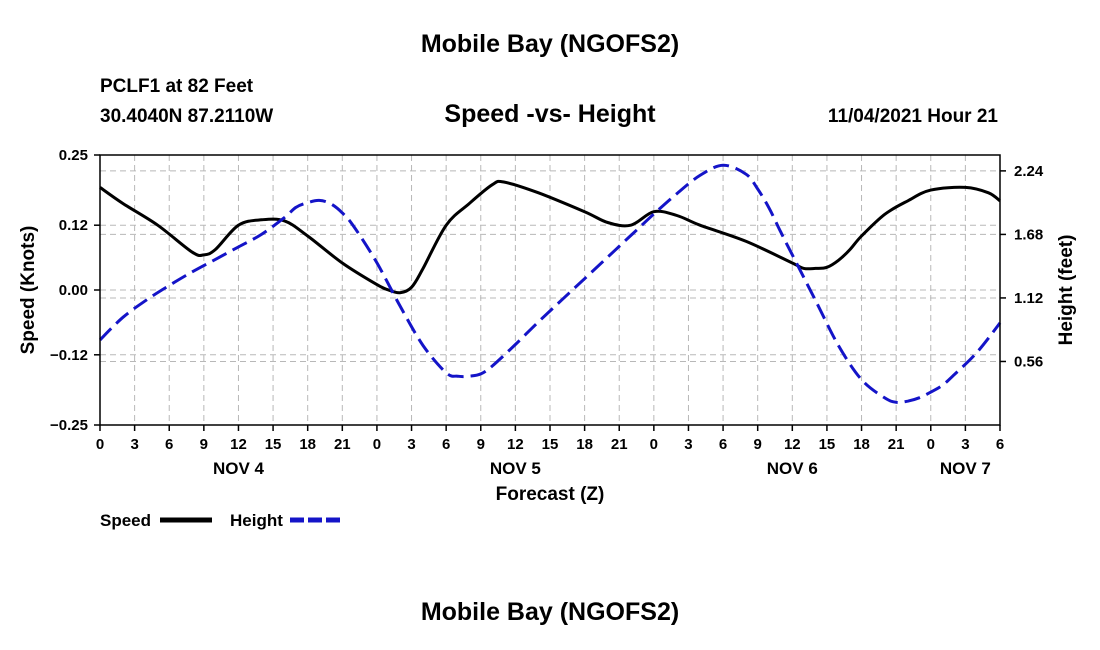 The image size is (1100, 650). I want to click on station-coordinates: 30.4040N 87.2110W, so click(187, 116).